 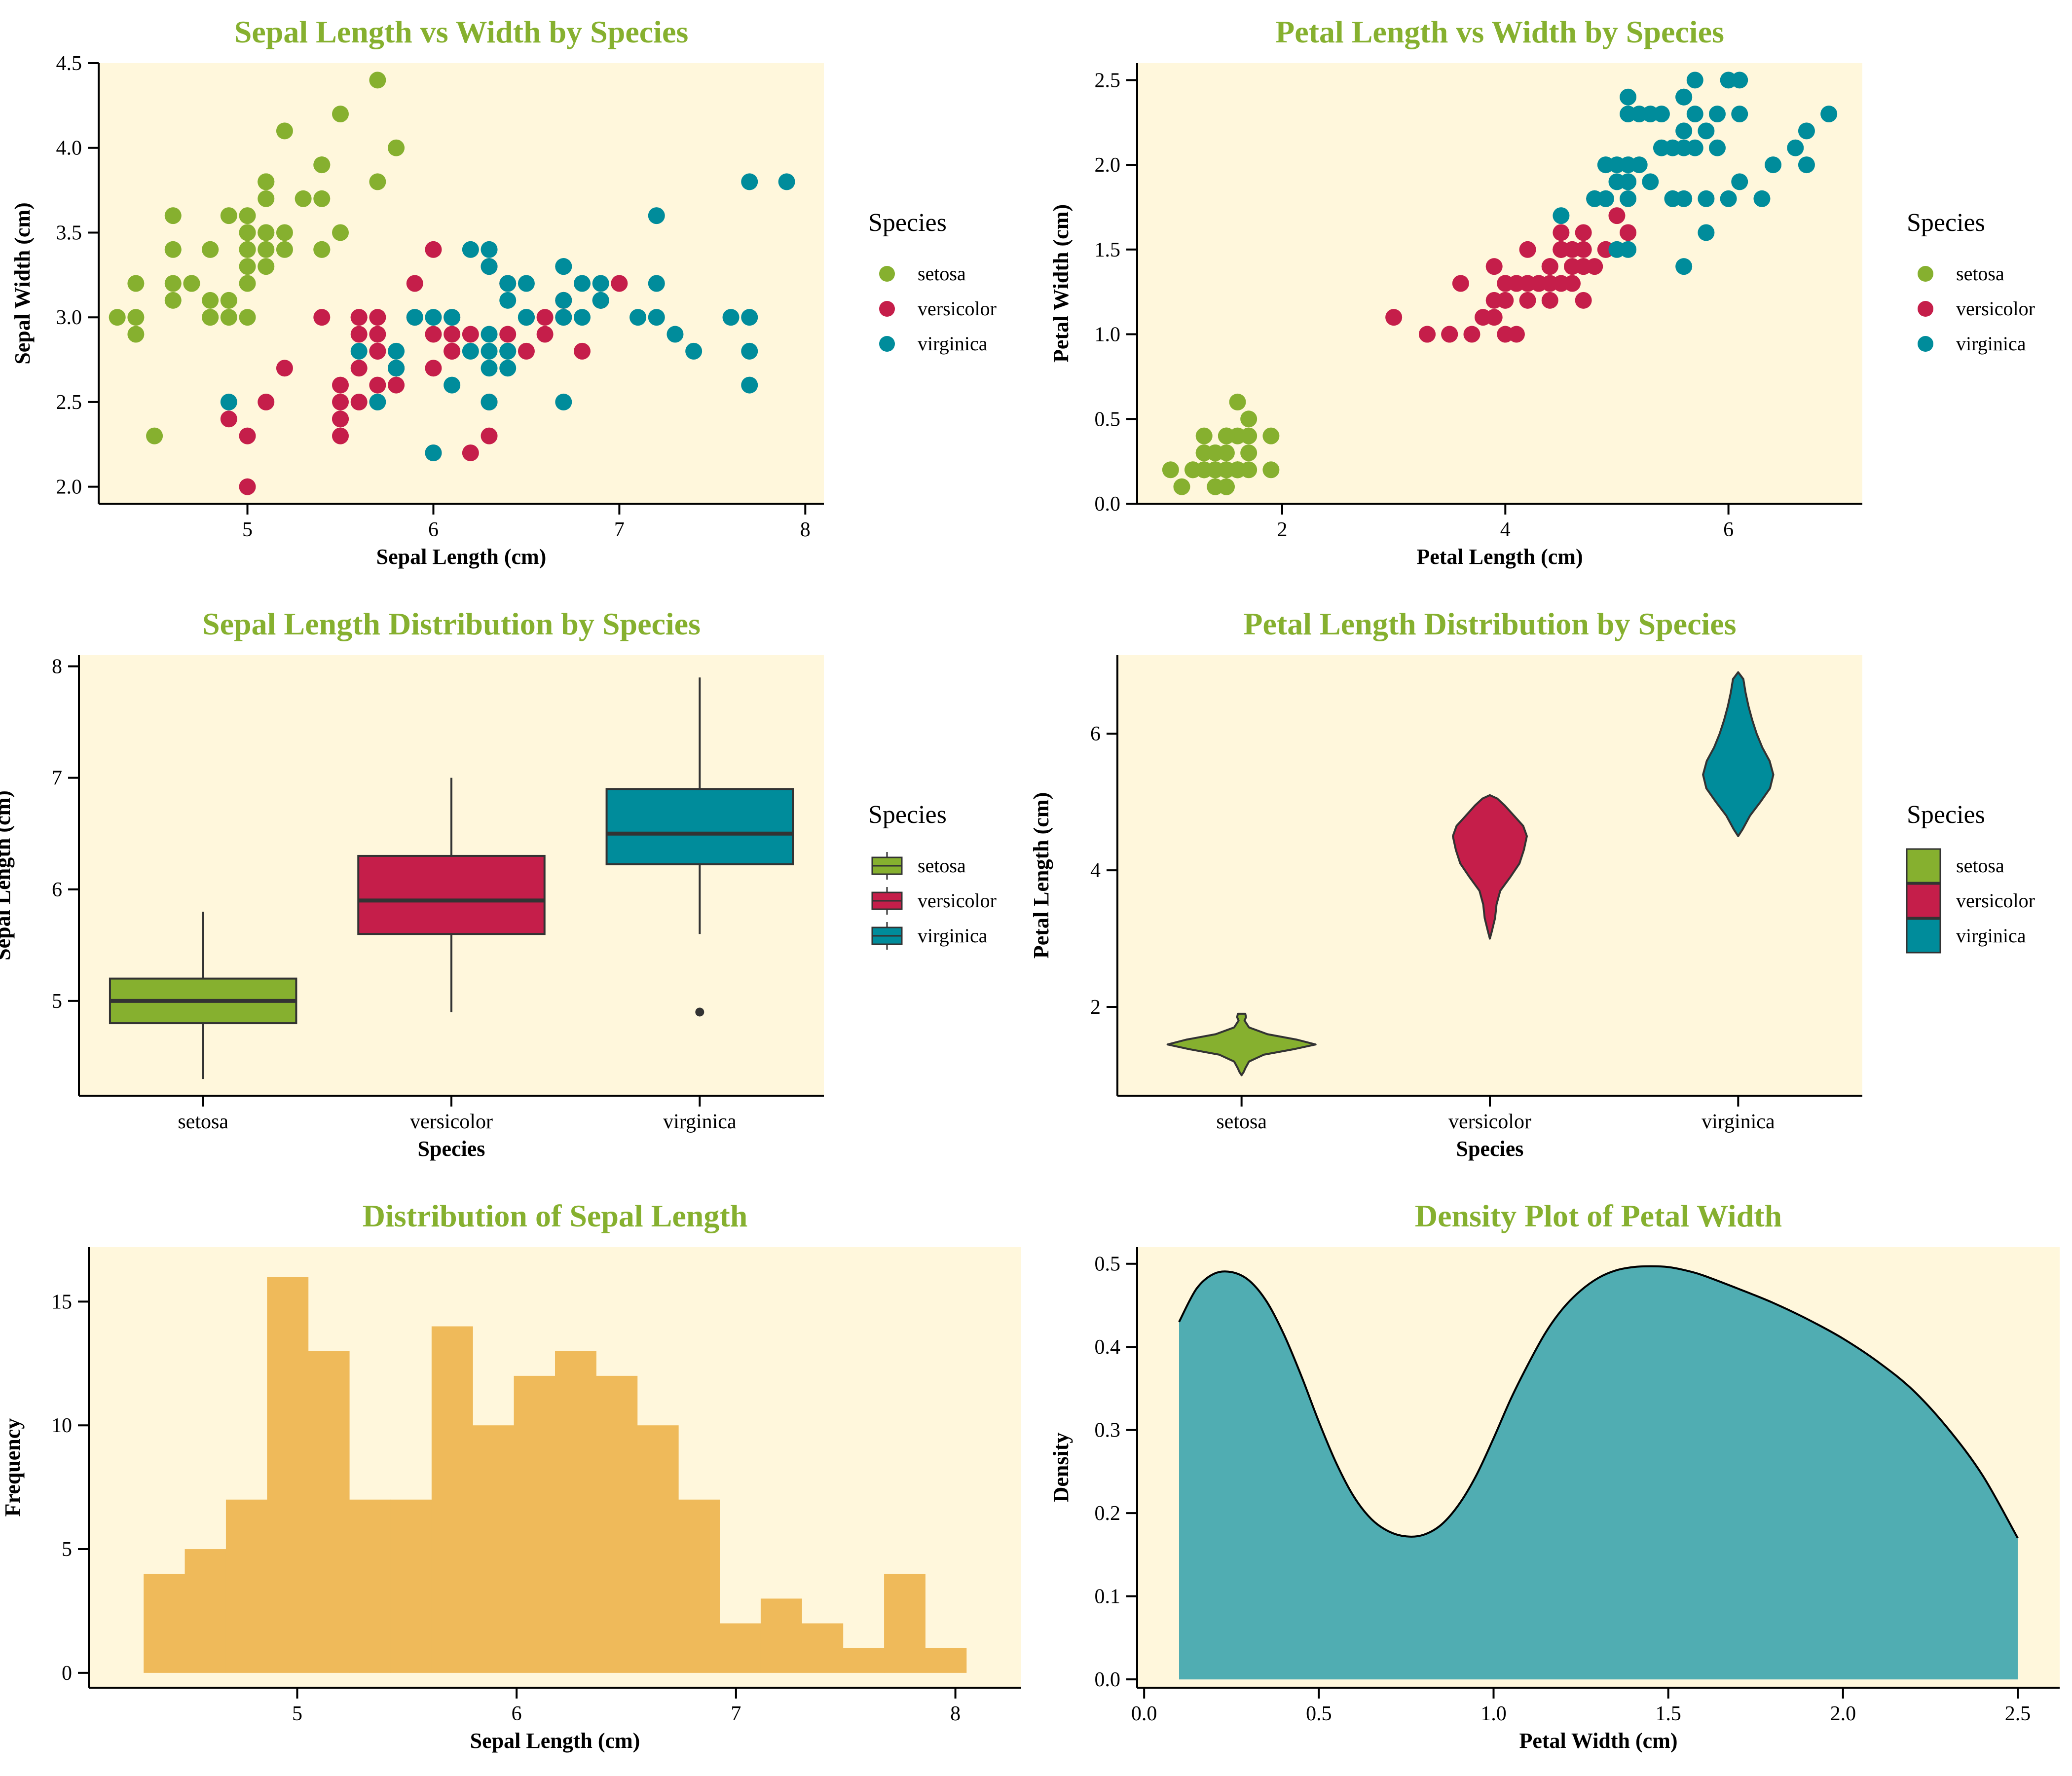 What do you see at coordinates (699, 847) in the screenshot?
I see `box-virginica` at bounding box center [699, 847].